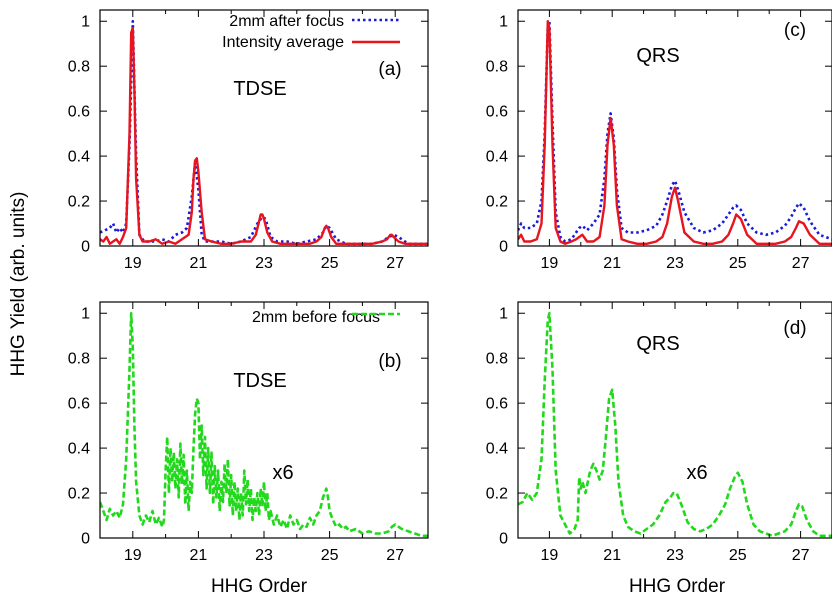 The height and width of the screenshot is (603, 832). What do you see at coordinates (18, 284) in the screenshot?
I see `y-axis-label: HHG Yield (arb. units)` at bounding box center [18, 284].